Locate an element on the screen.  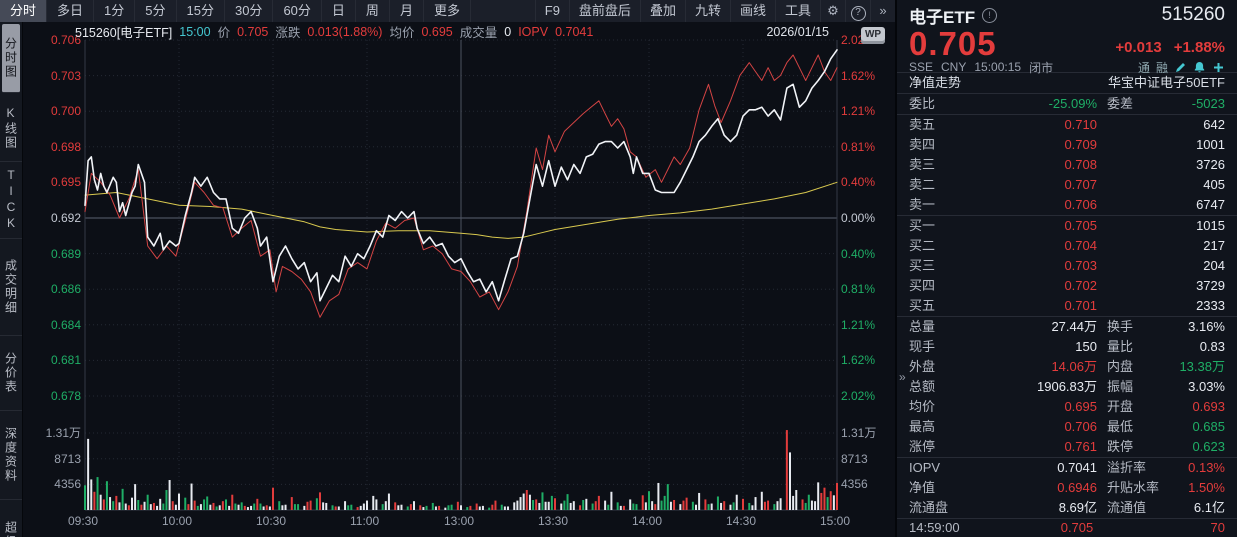
last-tick-row: 14:59:00 0.705 70 is located at coordinates (1067, 528).